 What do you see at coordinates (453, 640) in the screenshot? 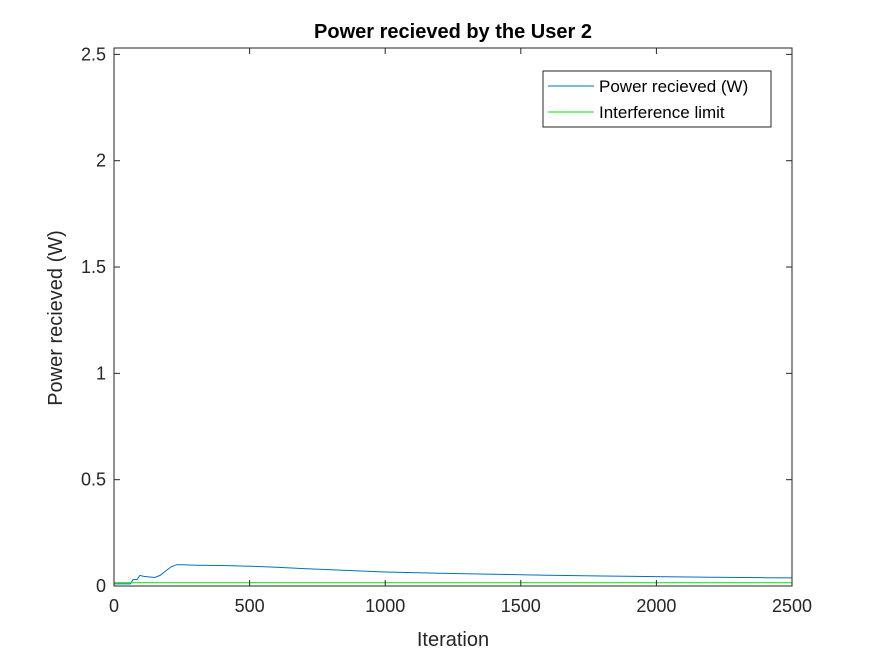
I see `x-axis-label: Iteration` at bounding box center [453, 640].